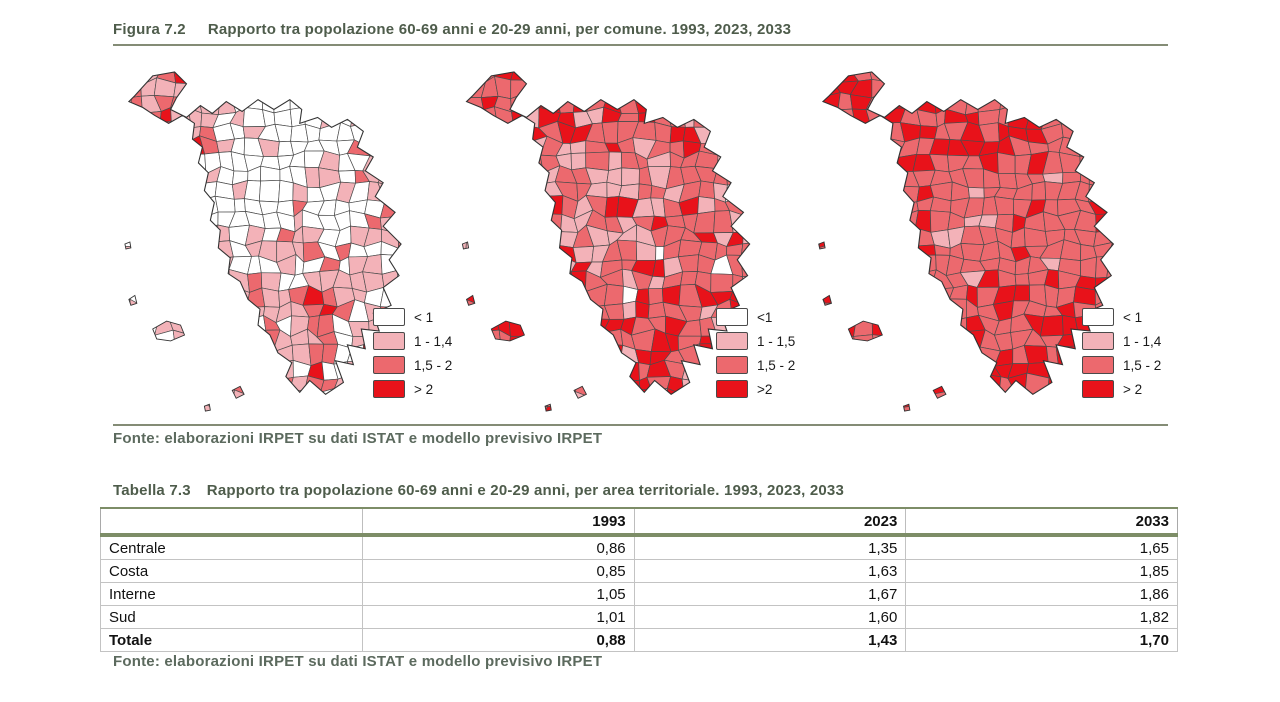 The height and width of the screenshot is (702, 1280). I want to click on table-row-centrale: Centrale 0,86 1,35 1,65, so click(639, 547).